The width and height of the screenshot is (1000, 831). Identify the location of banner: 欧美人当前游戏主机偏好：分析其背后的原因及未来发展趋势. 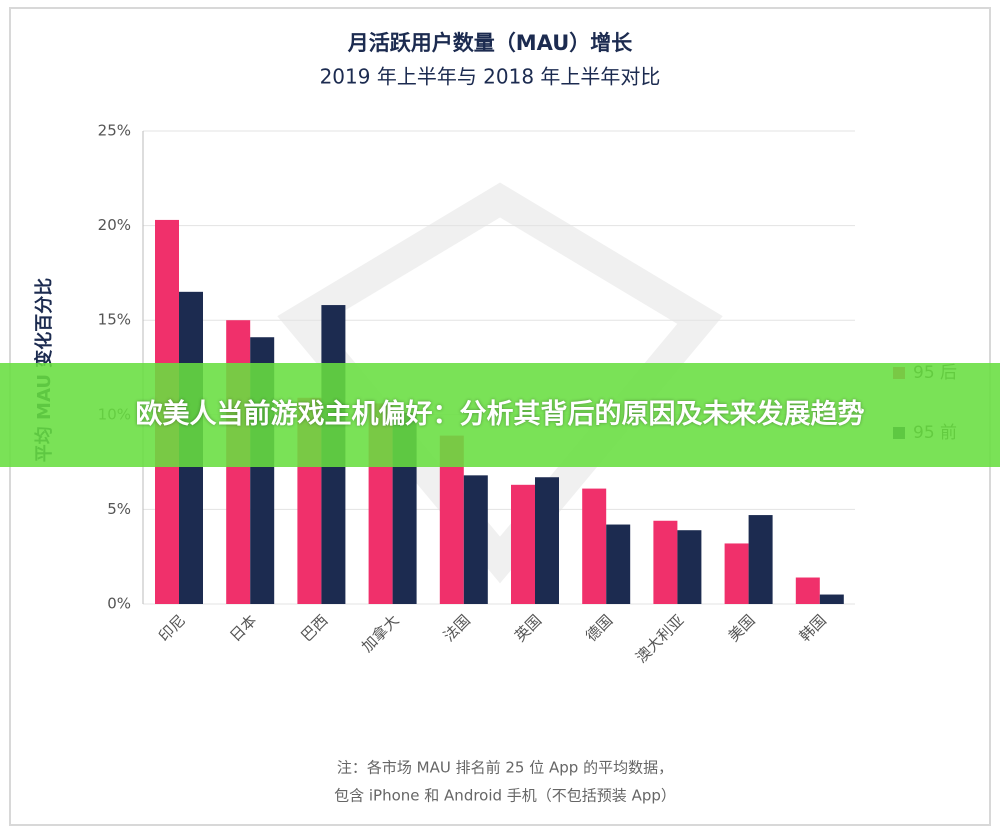
(500, 415).